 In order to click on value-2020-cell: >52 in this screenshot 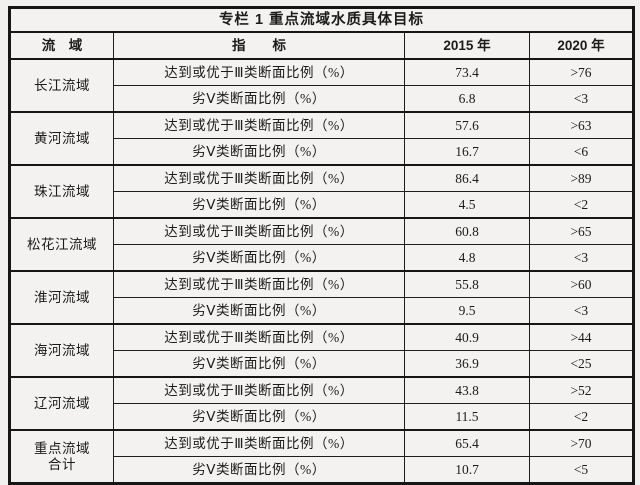, I will do `click(581, 390)`.